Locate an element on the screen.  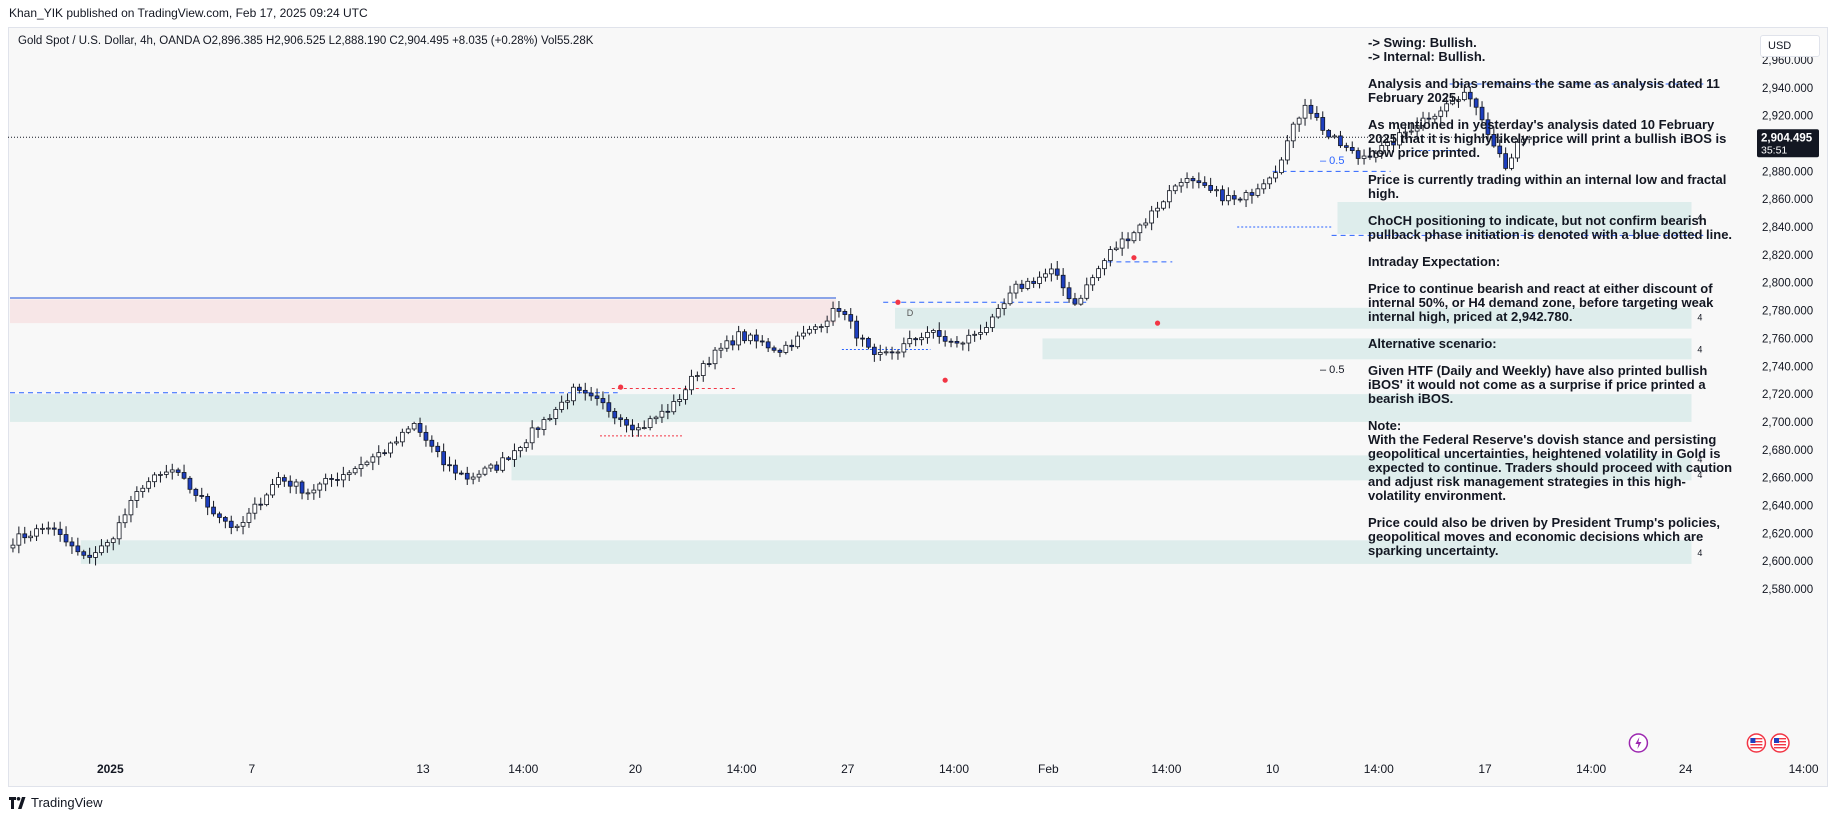
tradingview-footer: TradingView is located at coordinates (56, 803).